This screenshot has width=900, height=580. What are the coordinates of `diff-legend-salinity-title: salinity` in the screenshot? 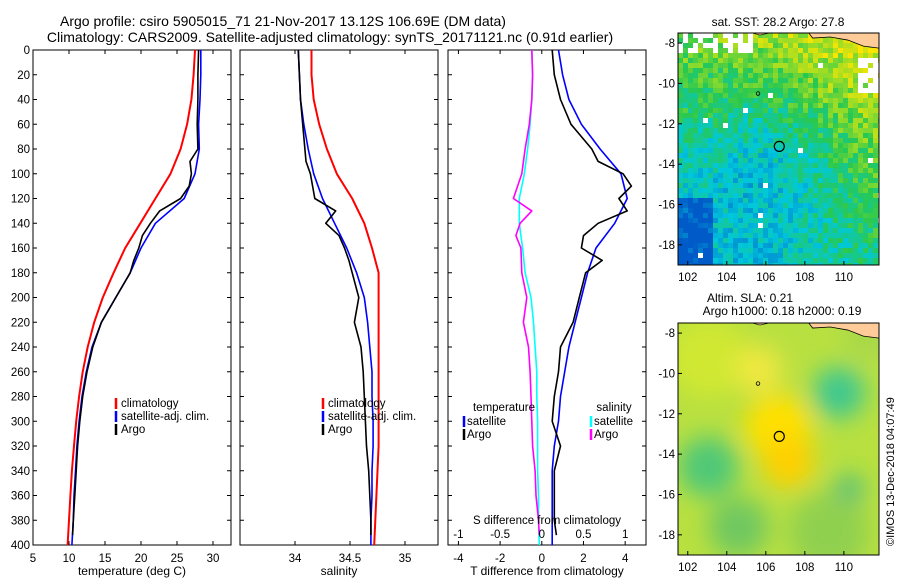 It's located at (613, 408).